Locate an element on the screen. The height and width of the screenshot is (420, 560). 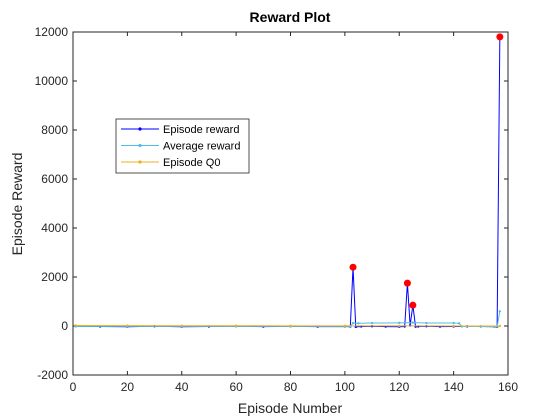
episode-reward-point is located at coordinates (355, 327).